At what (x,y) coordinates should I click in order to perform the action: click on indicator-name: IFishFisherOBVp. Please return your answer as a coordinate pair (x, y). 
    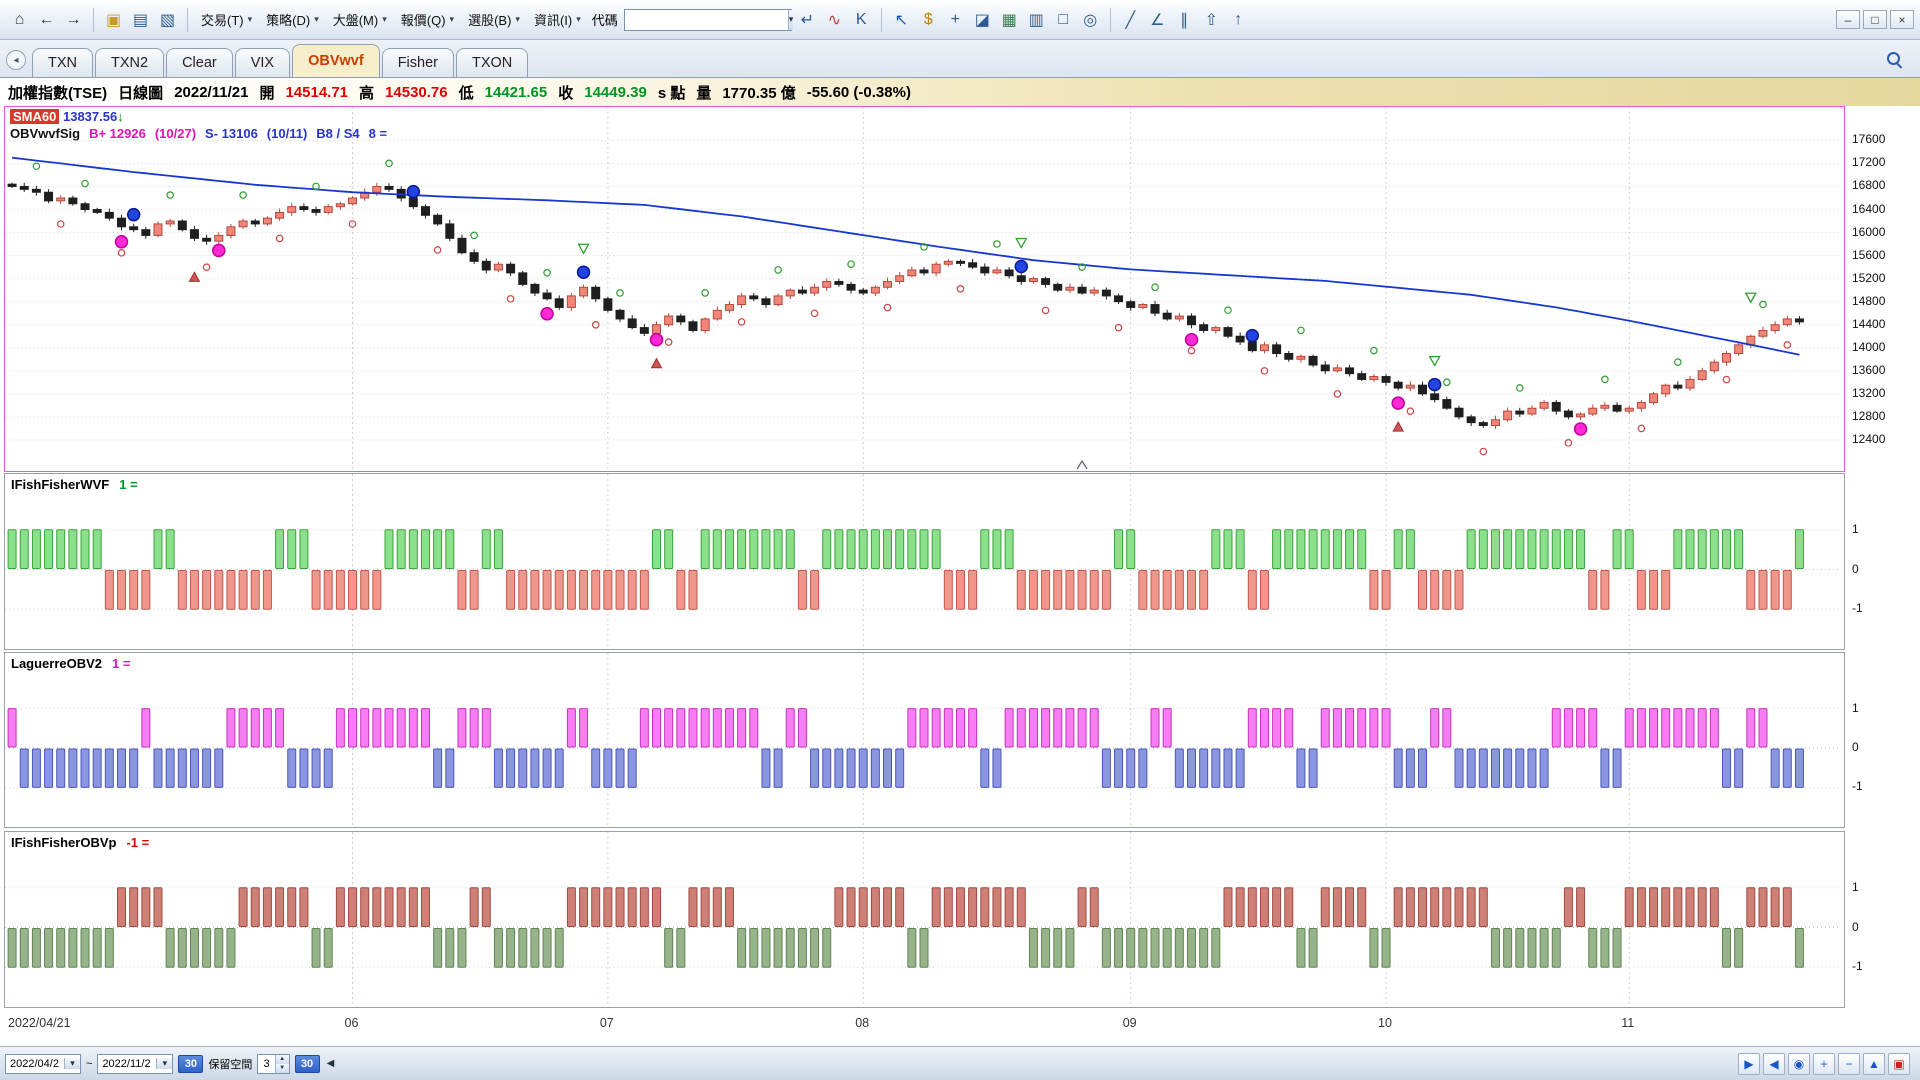
    Looking at the image, I should click on (64, 842).